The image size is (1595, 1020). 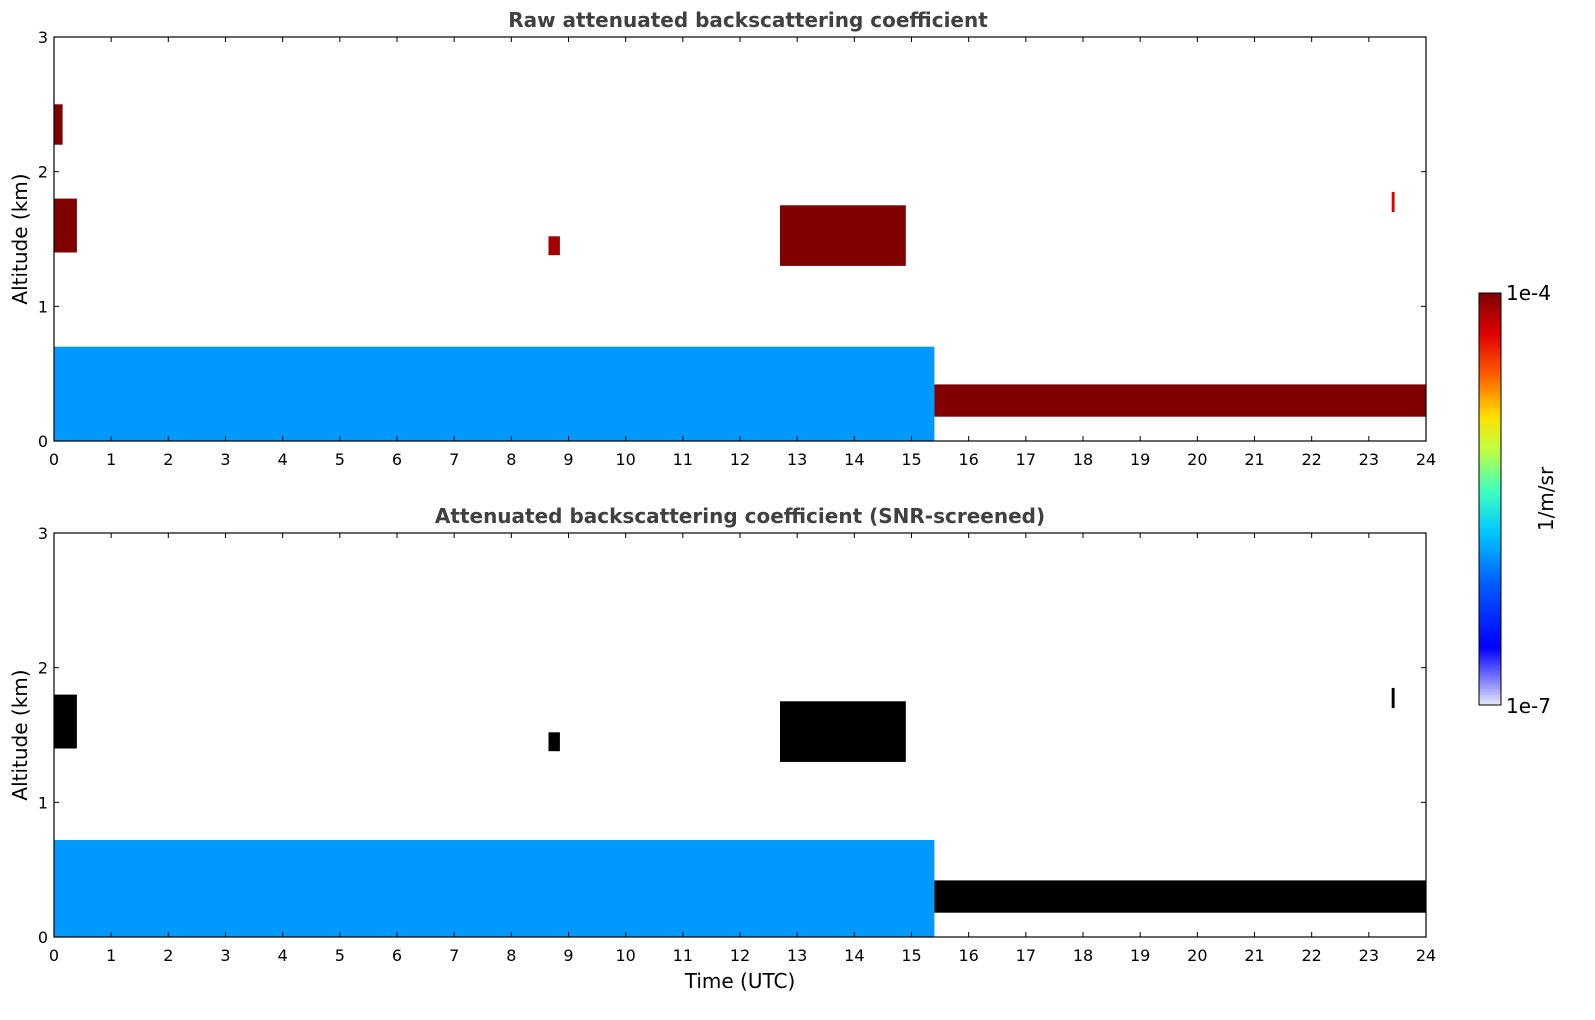 What do you see at coordinates (20, 734) in the screenshot?
I see `y-axis-label-screened: Altitude (km)` at bounding box center [20, 734].